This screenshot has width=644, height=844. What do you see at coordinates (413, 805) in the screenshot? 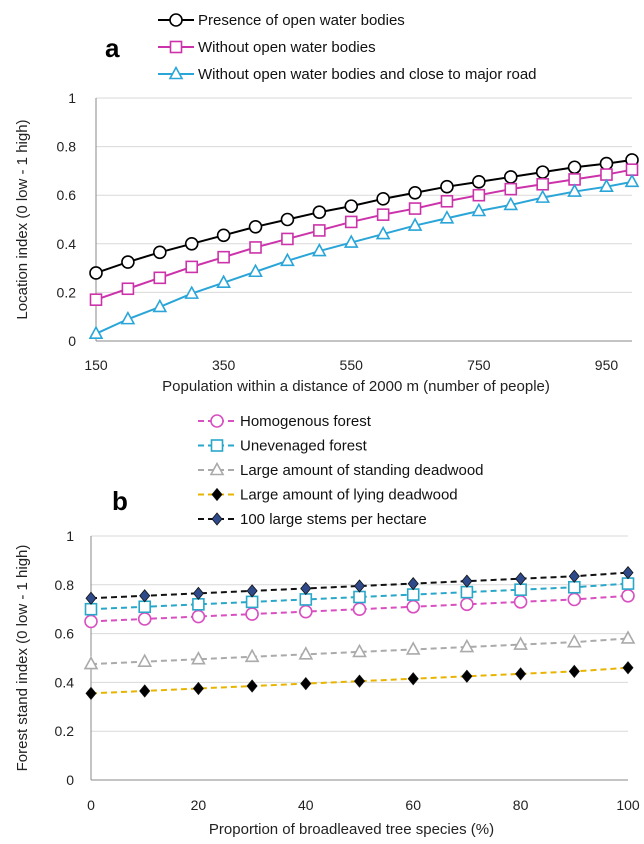
I see `x-tick-label: 60` at bounding box center [413, 805].